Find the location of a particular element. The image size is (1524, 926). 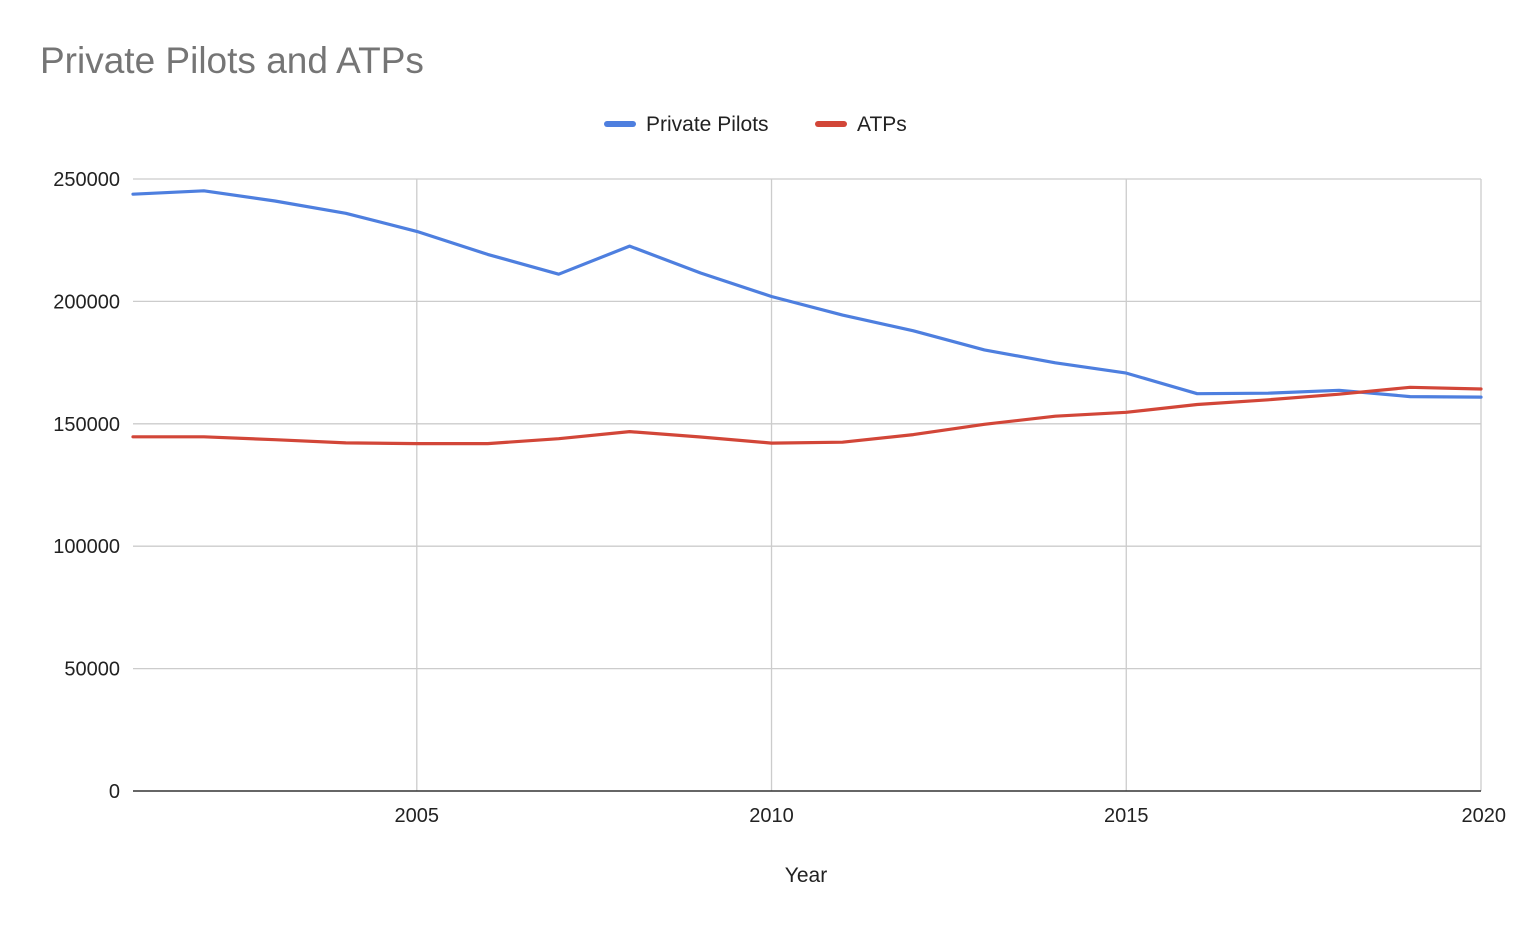

y-axis-ticks: 0 50000 100000 150000 200000 250000 is located at coordinates (86, 486).